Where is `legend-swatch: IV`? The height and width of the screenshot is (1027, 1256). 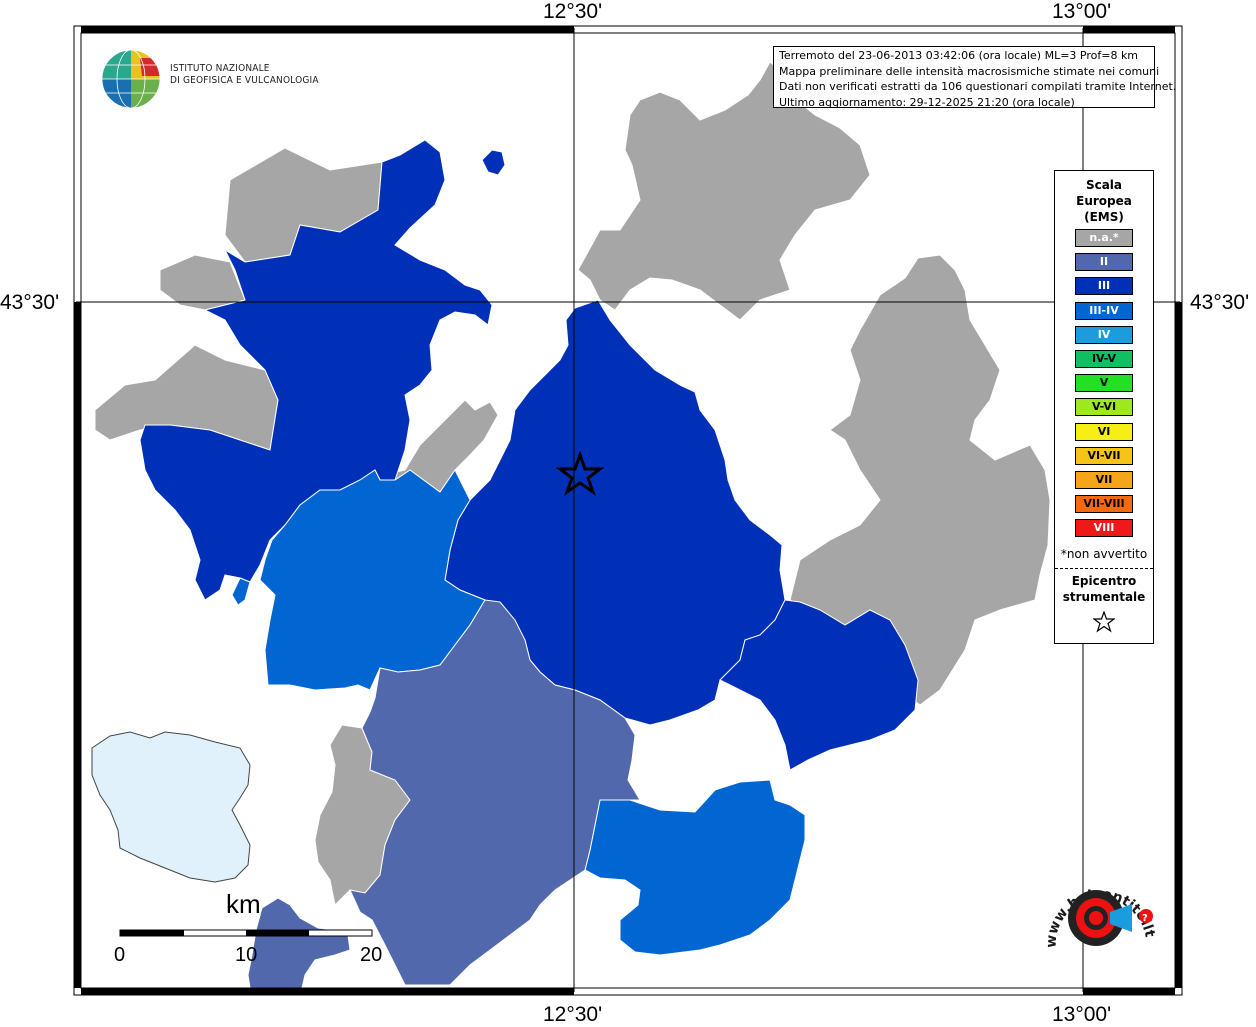 legend-swatch: IV is located at coordinates (1104, 334).